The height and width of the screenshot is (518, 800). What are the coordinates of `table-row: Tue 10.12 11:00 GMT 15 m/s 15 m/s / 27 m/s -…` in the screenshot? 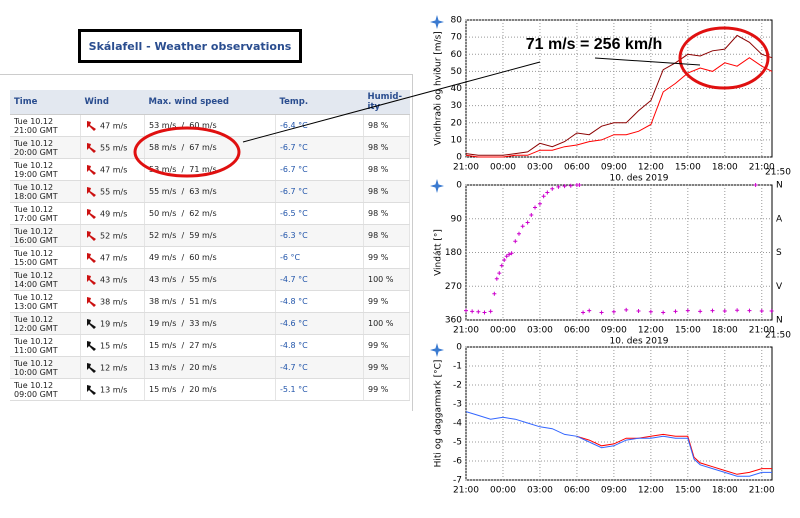 It's located at (210, 345).